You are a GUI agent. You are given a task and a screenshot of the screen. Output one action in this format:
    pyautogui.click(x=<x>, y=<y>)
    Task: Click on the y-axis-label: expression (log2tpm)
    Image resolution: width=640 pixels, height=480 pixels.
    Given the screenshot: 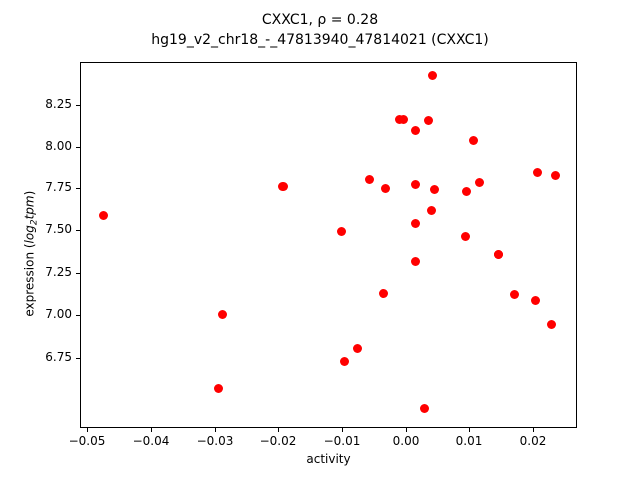 What is the action you would take?
    pyautogui.click(x=30, y=254)
    